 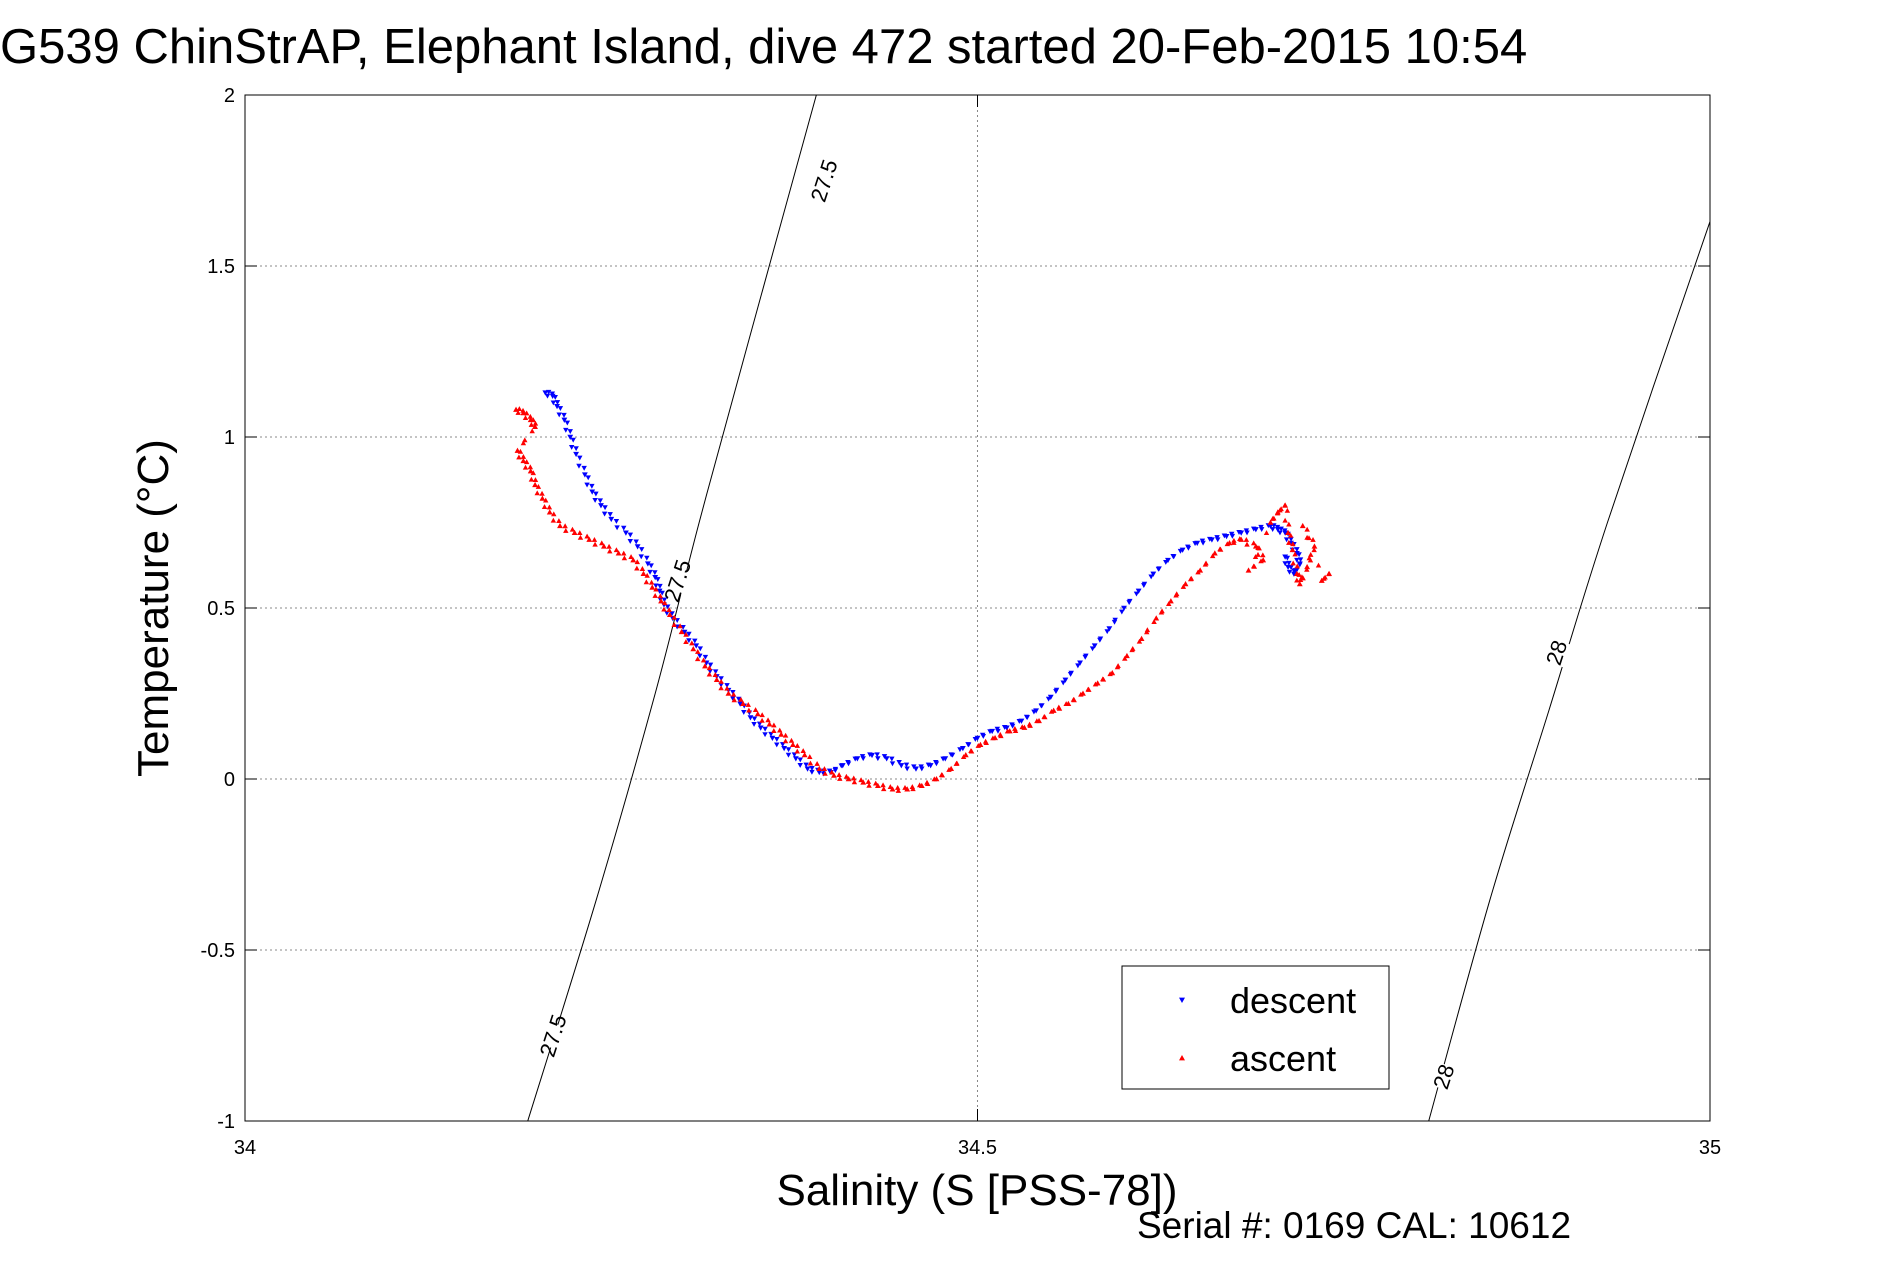 I want to click on y-tick-label: 0.5, so click(x=221, y=609).